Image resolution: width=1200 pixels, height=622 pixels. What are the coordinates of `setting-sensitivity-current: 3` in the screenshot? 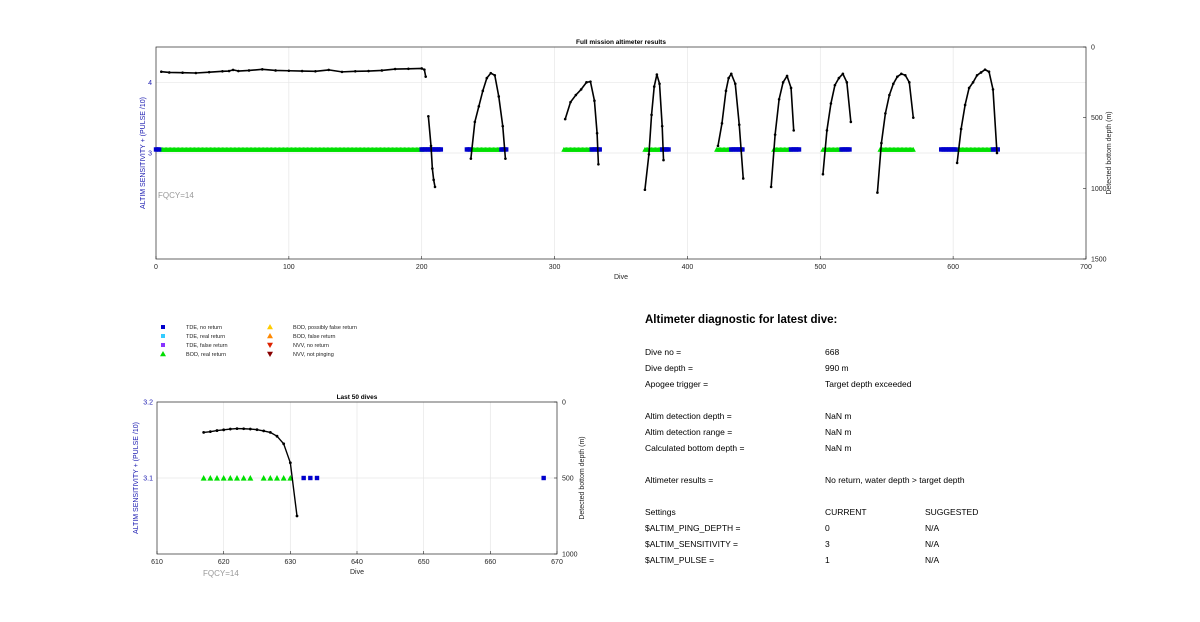 It's located at (827, 544).